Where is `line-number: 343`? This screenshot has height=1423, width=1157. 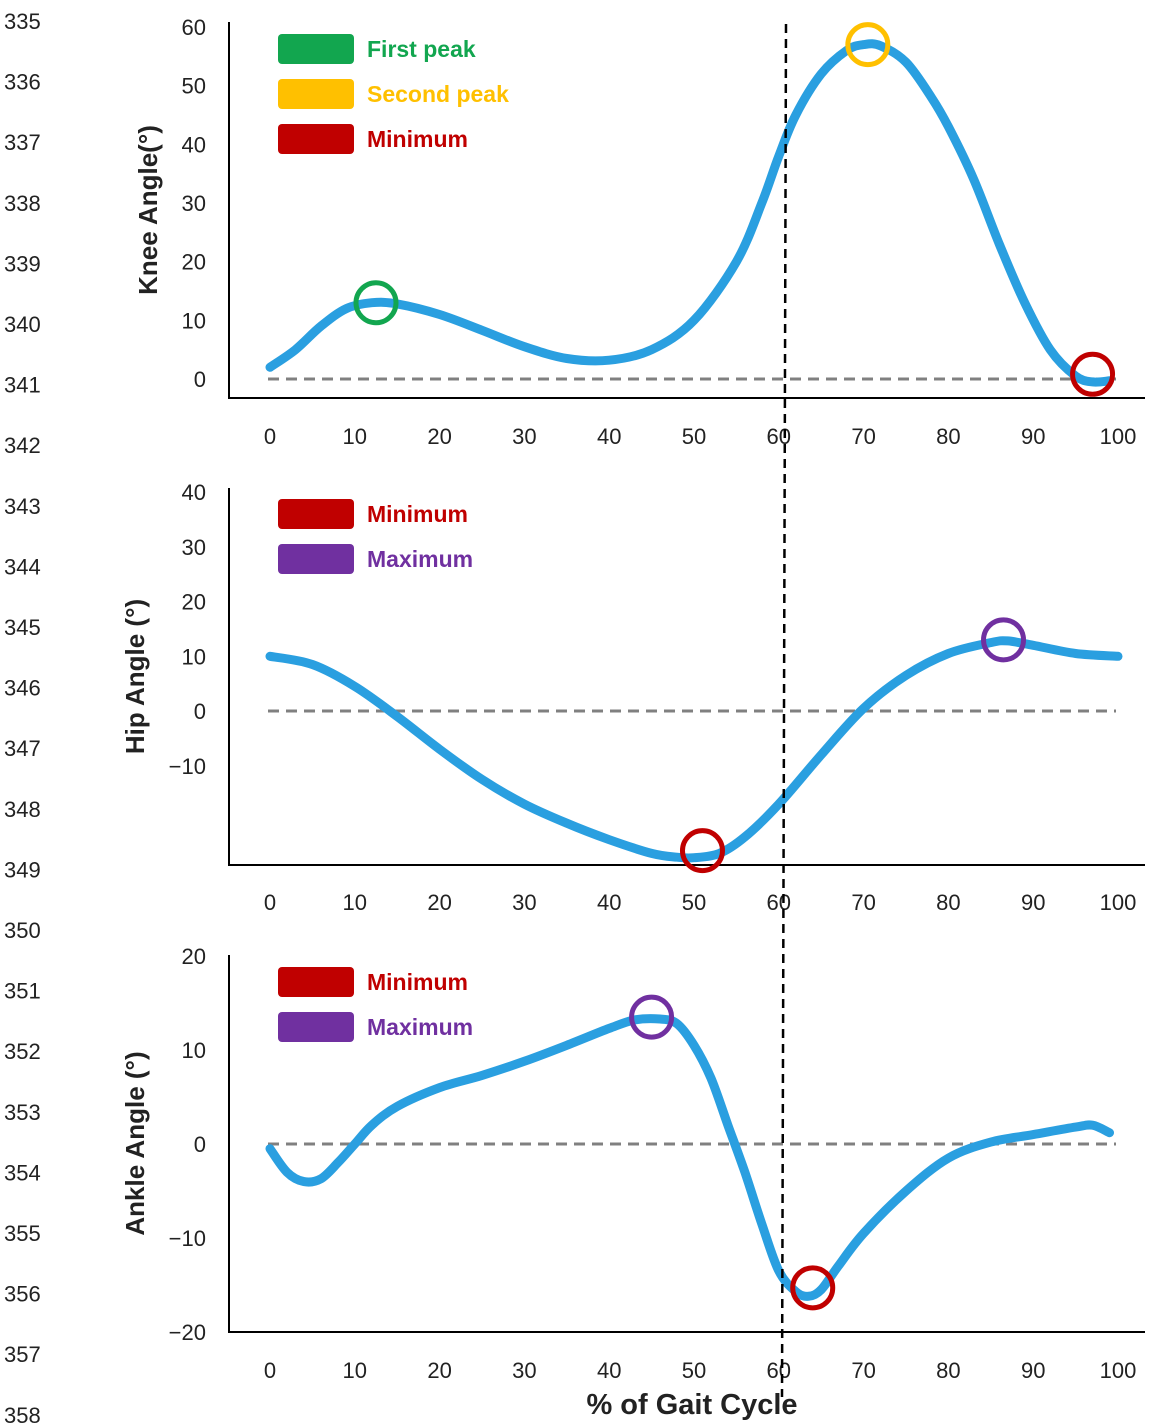 line-number: 343 is located at coordinates (22, 506).